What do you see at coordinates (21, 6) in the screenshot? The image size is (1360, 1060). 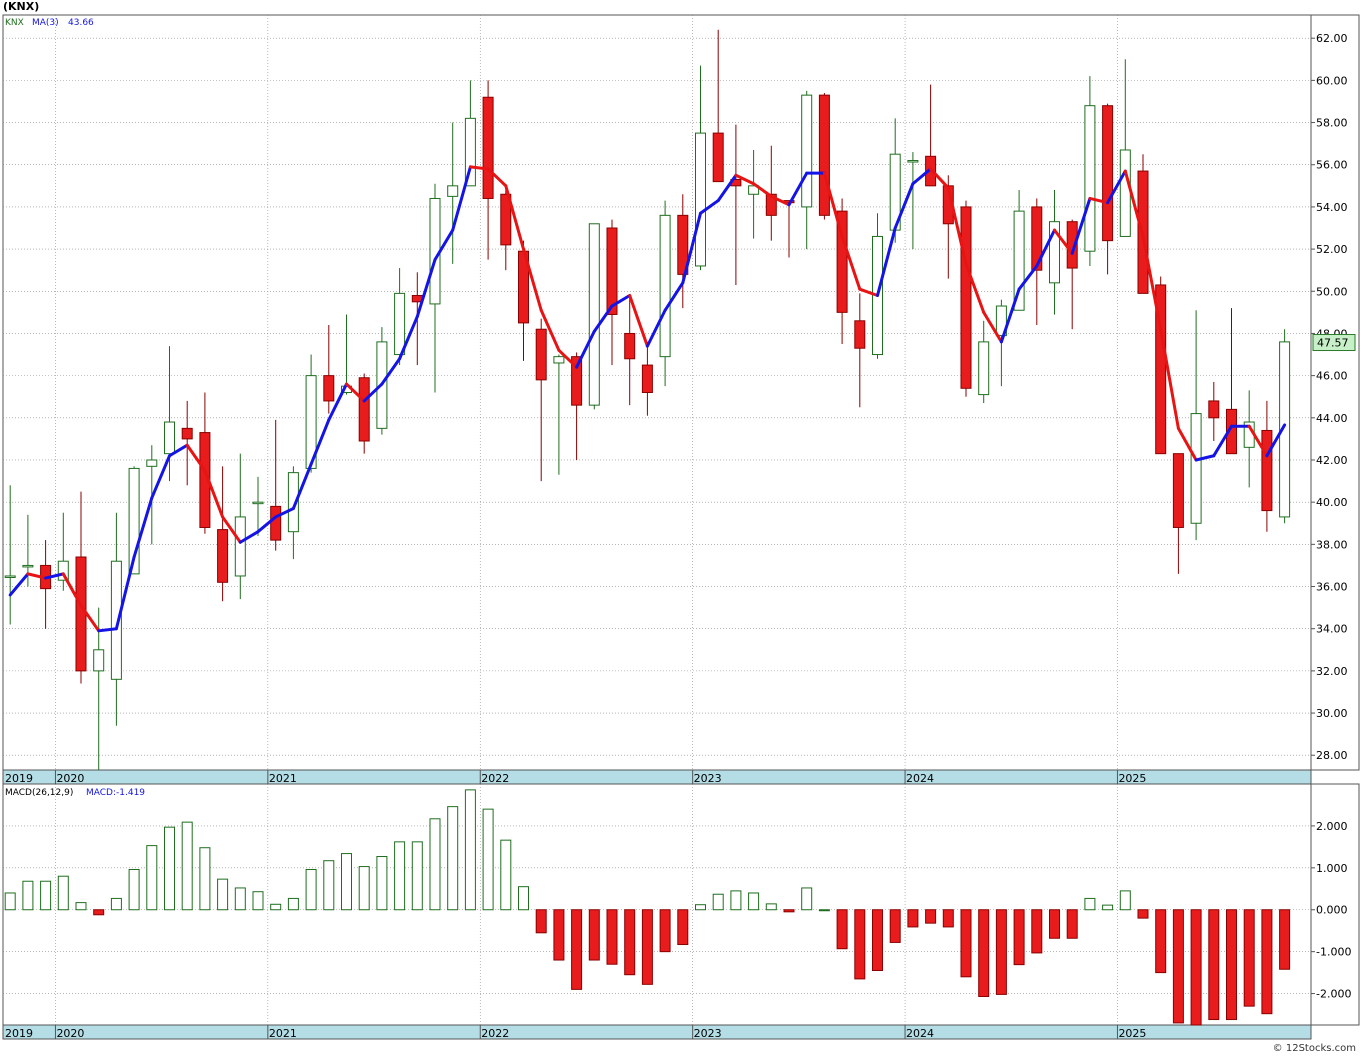 I see `page-title: (KNX)` at bounding box center [21, 6].